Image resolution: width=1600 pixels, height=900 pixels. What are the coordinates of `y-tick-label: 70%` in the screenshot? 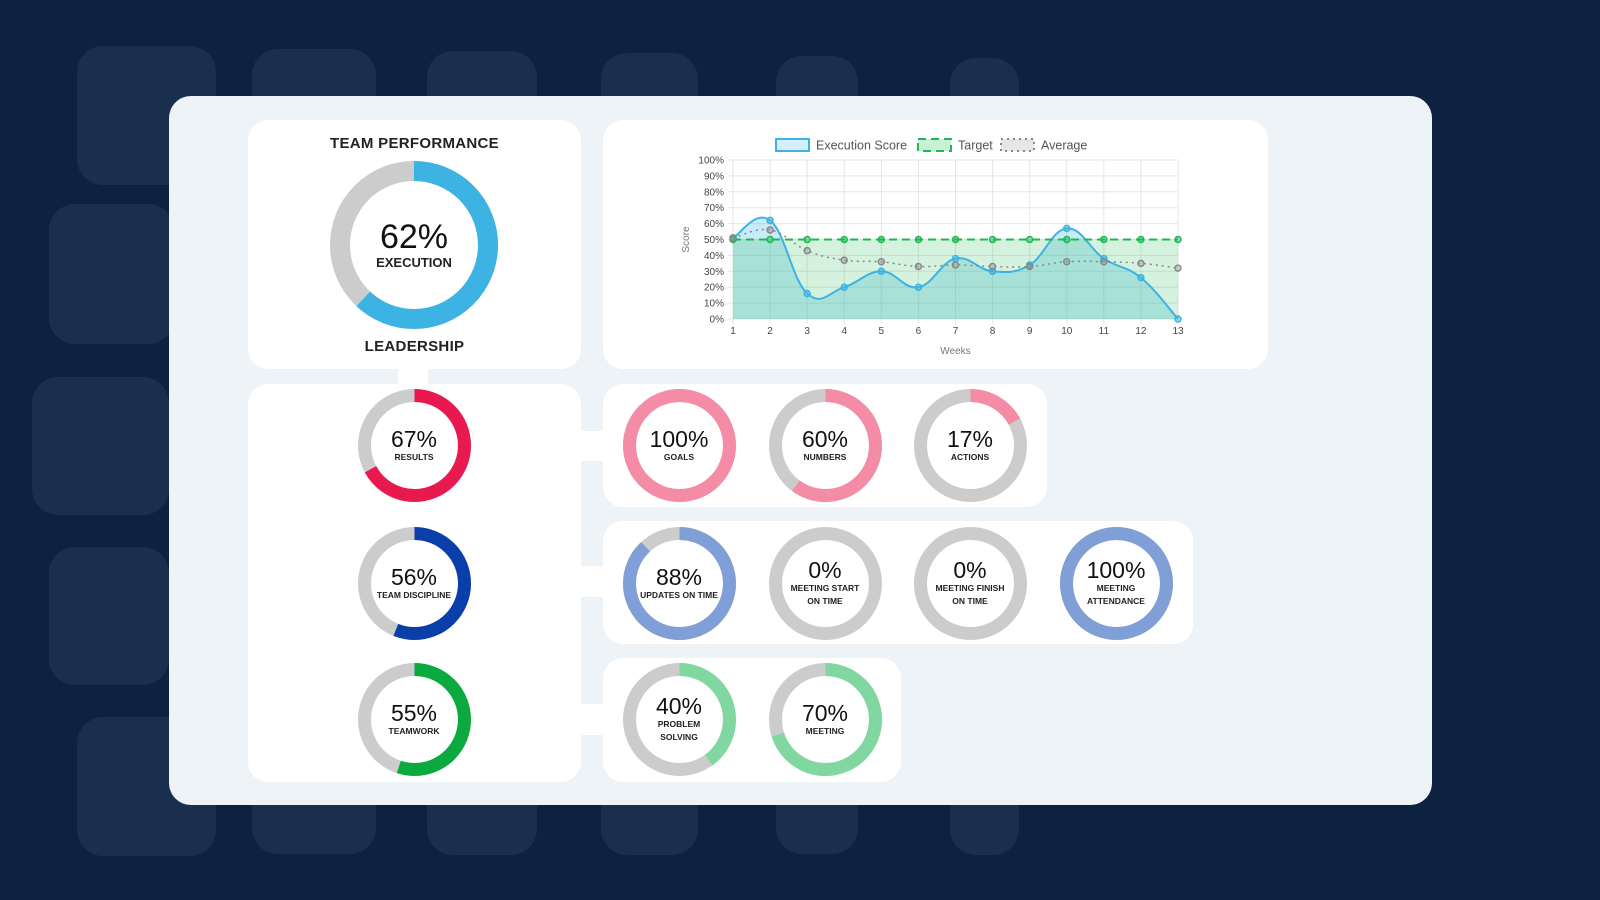 It's located at (714, 208).